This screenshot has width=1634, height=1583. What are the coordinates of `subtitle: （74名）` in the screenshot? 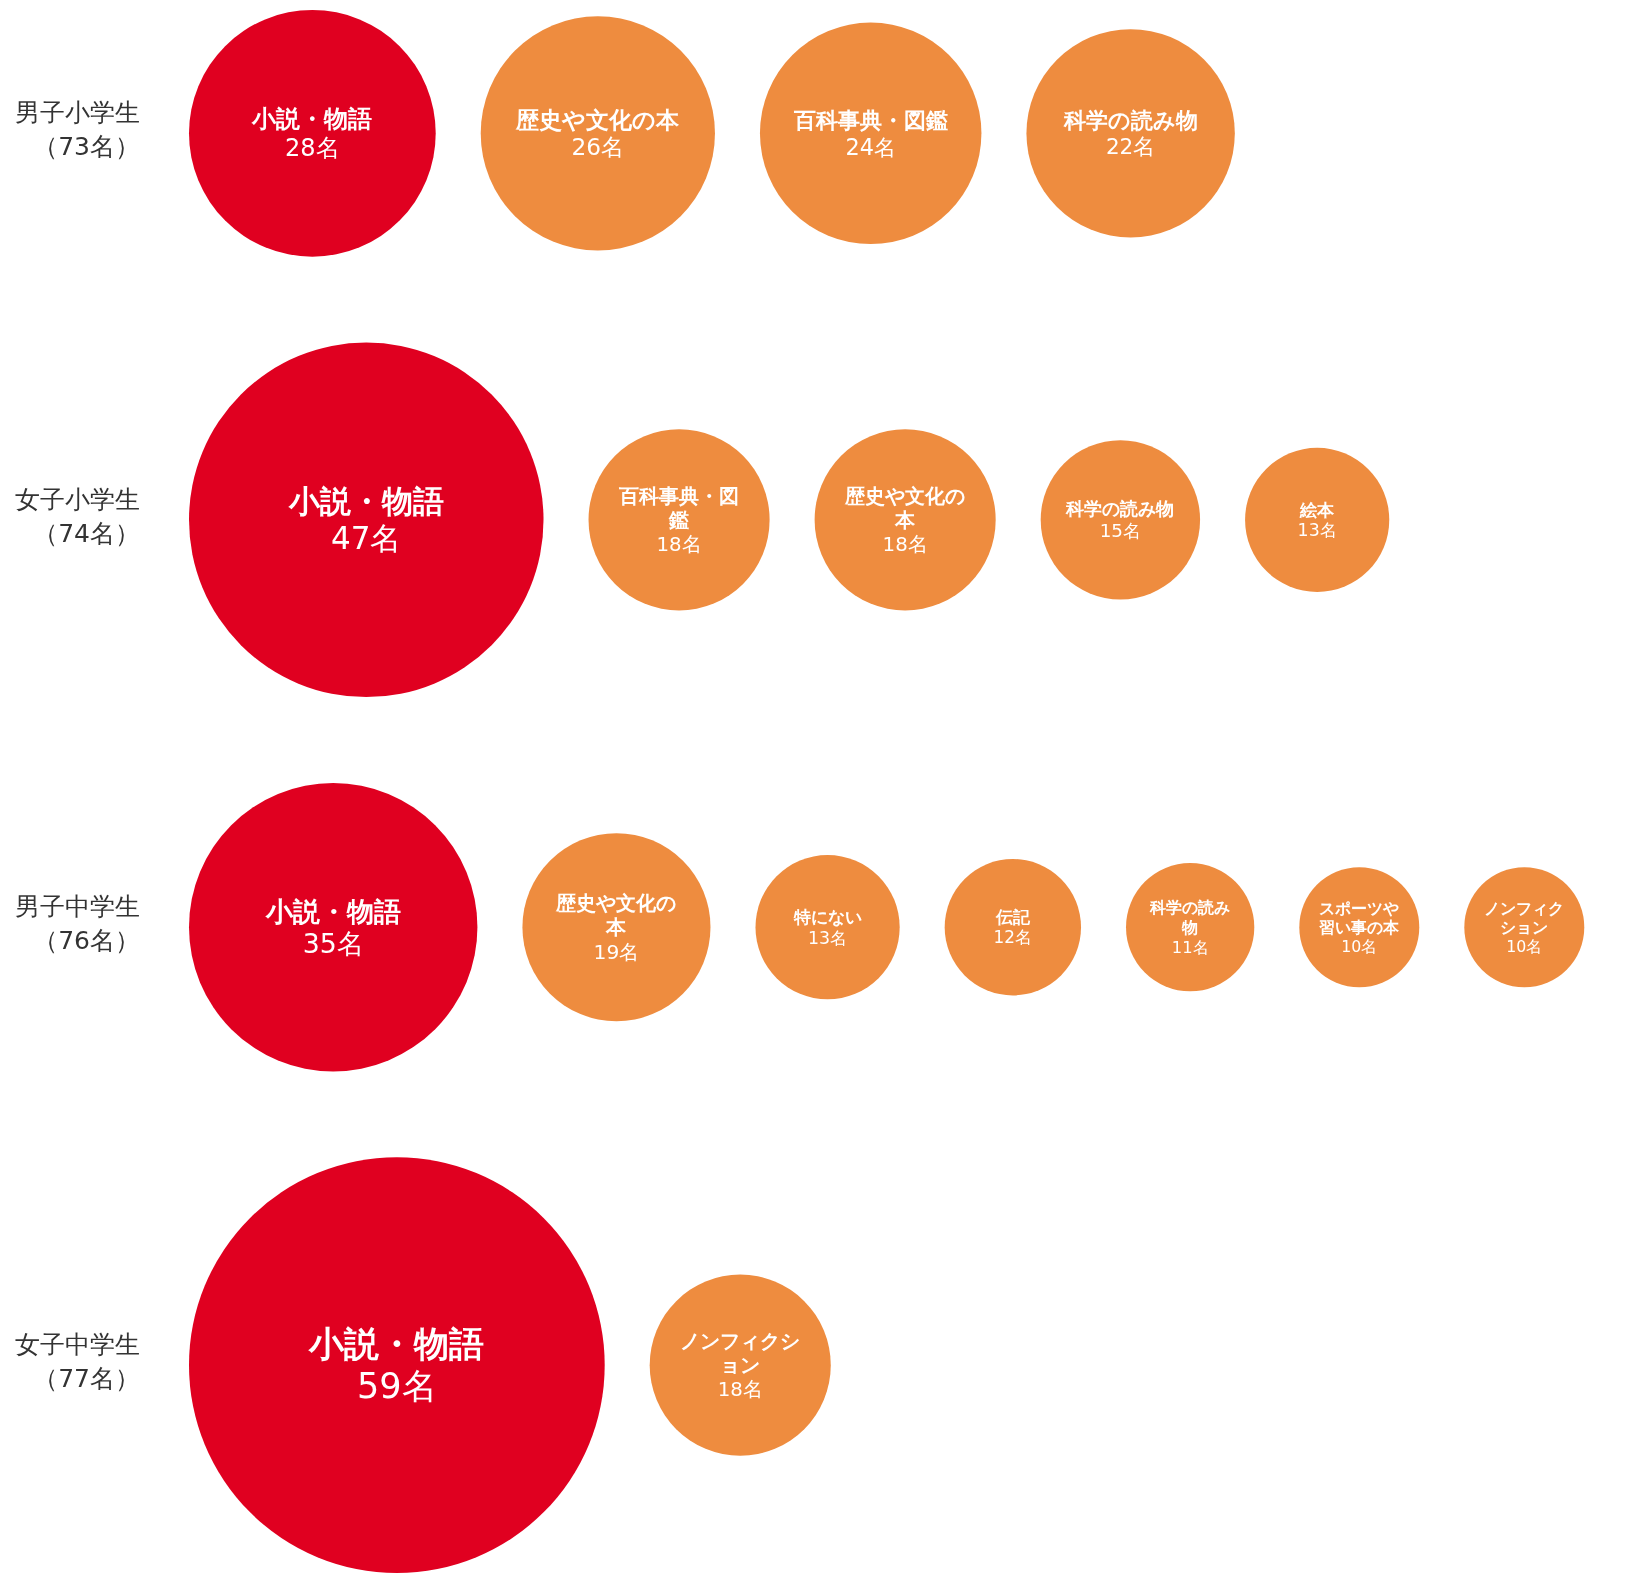 It's located at (86, 533).